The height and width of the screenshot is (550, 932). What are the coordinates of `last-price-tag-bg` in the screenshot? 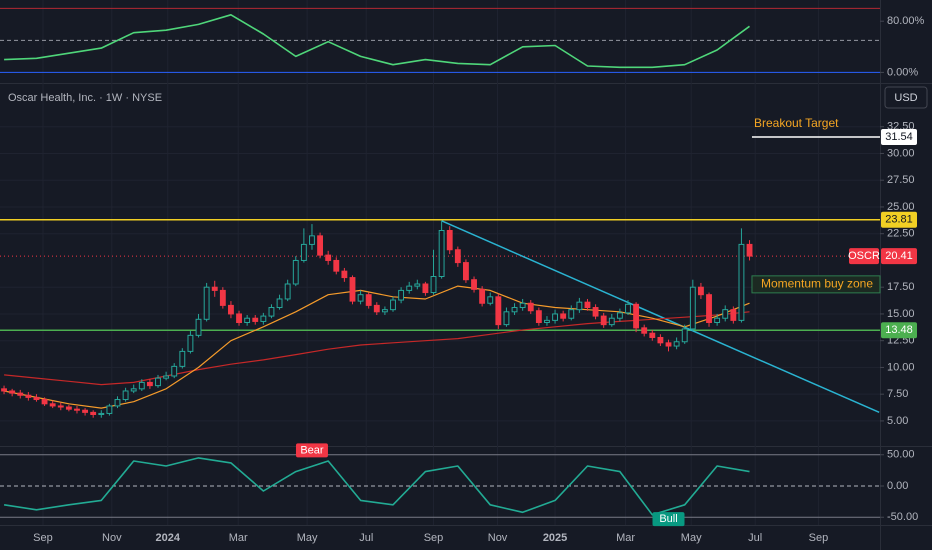 It's located at (899, 256).